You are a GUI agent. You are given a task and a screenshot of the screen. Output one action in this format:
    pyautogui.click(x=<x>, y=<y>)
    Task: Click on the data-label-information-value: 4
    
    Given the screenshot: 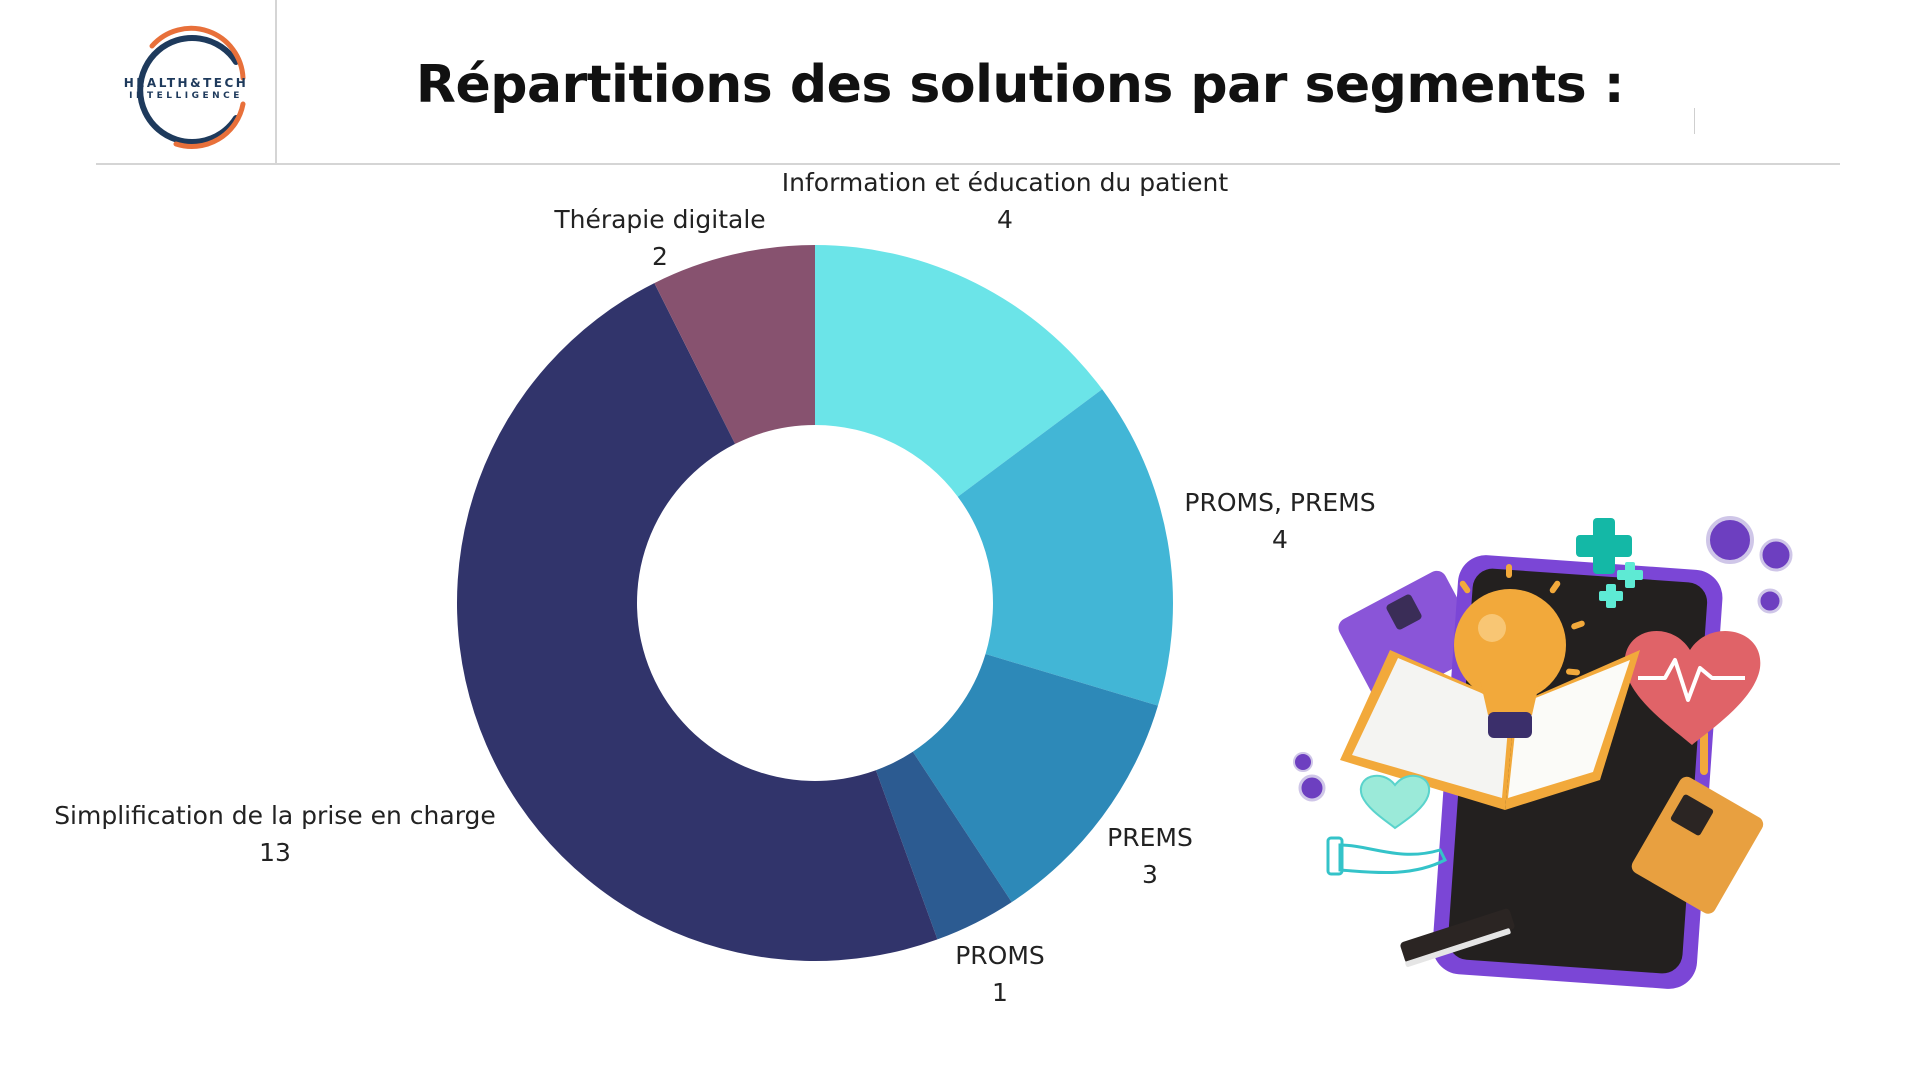 What is the action you would take?
    pyautogui.click(x=1005, y=219)
    